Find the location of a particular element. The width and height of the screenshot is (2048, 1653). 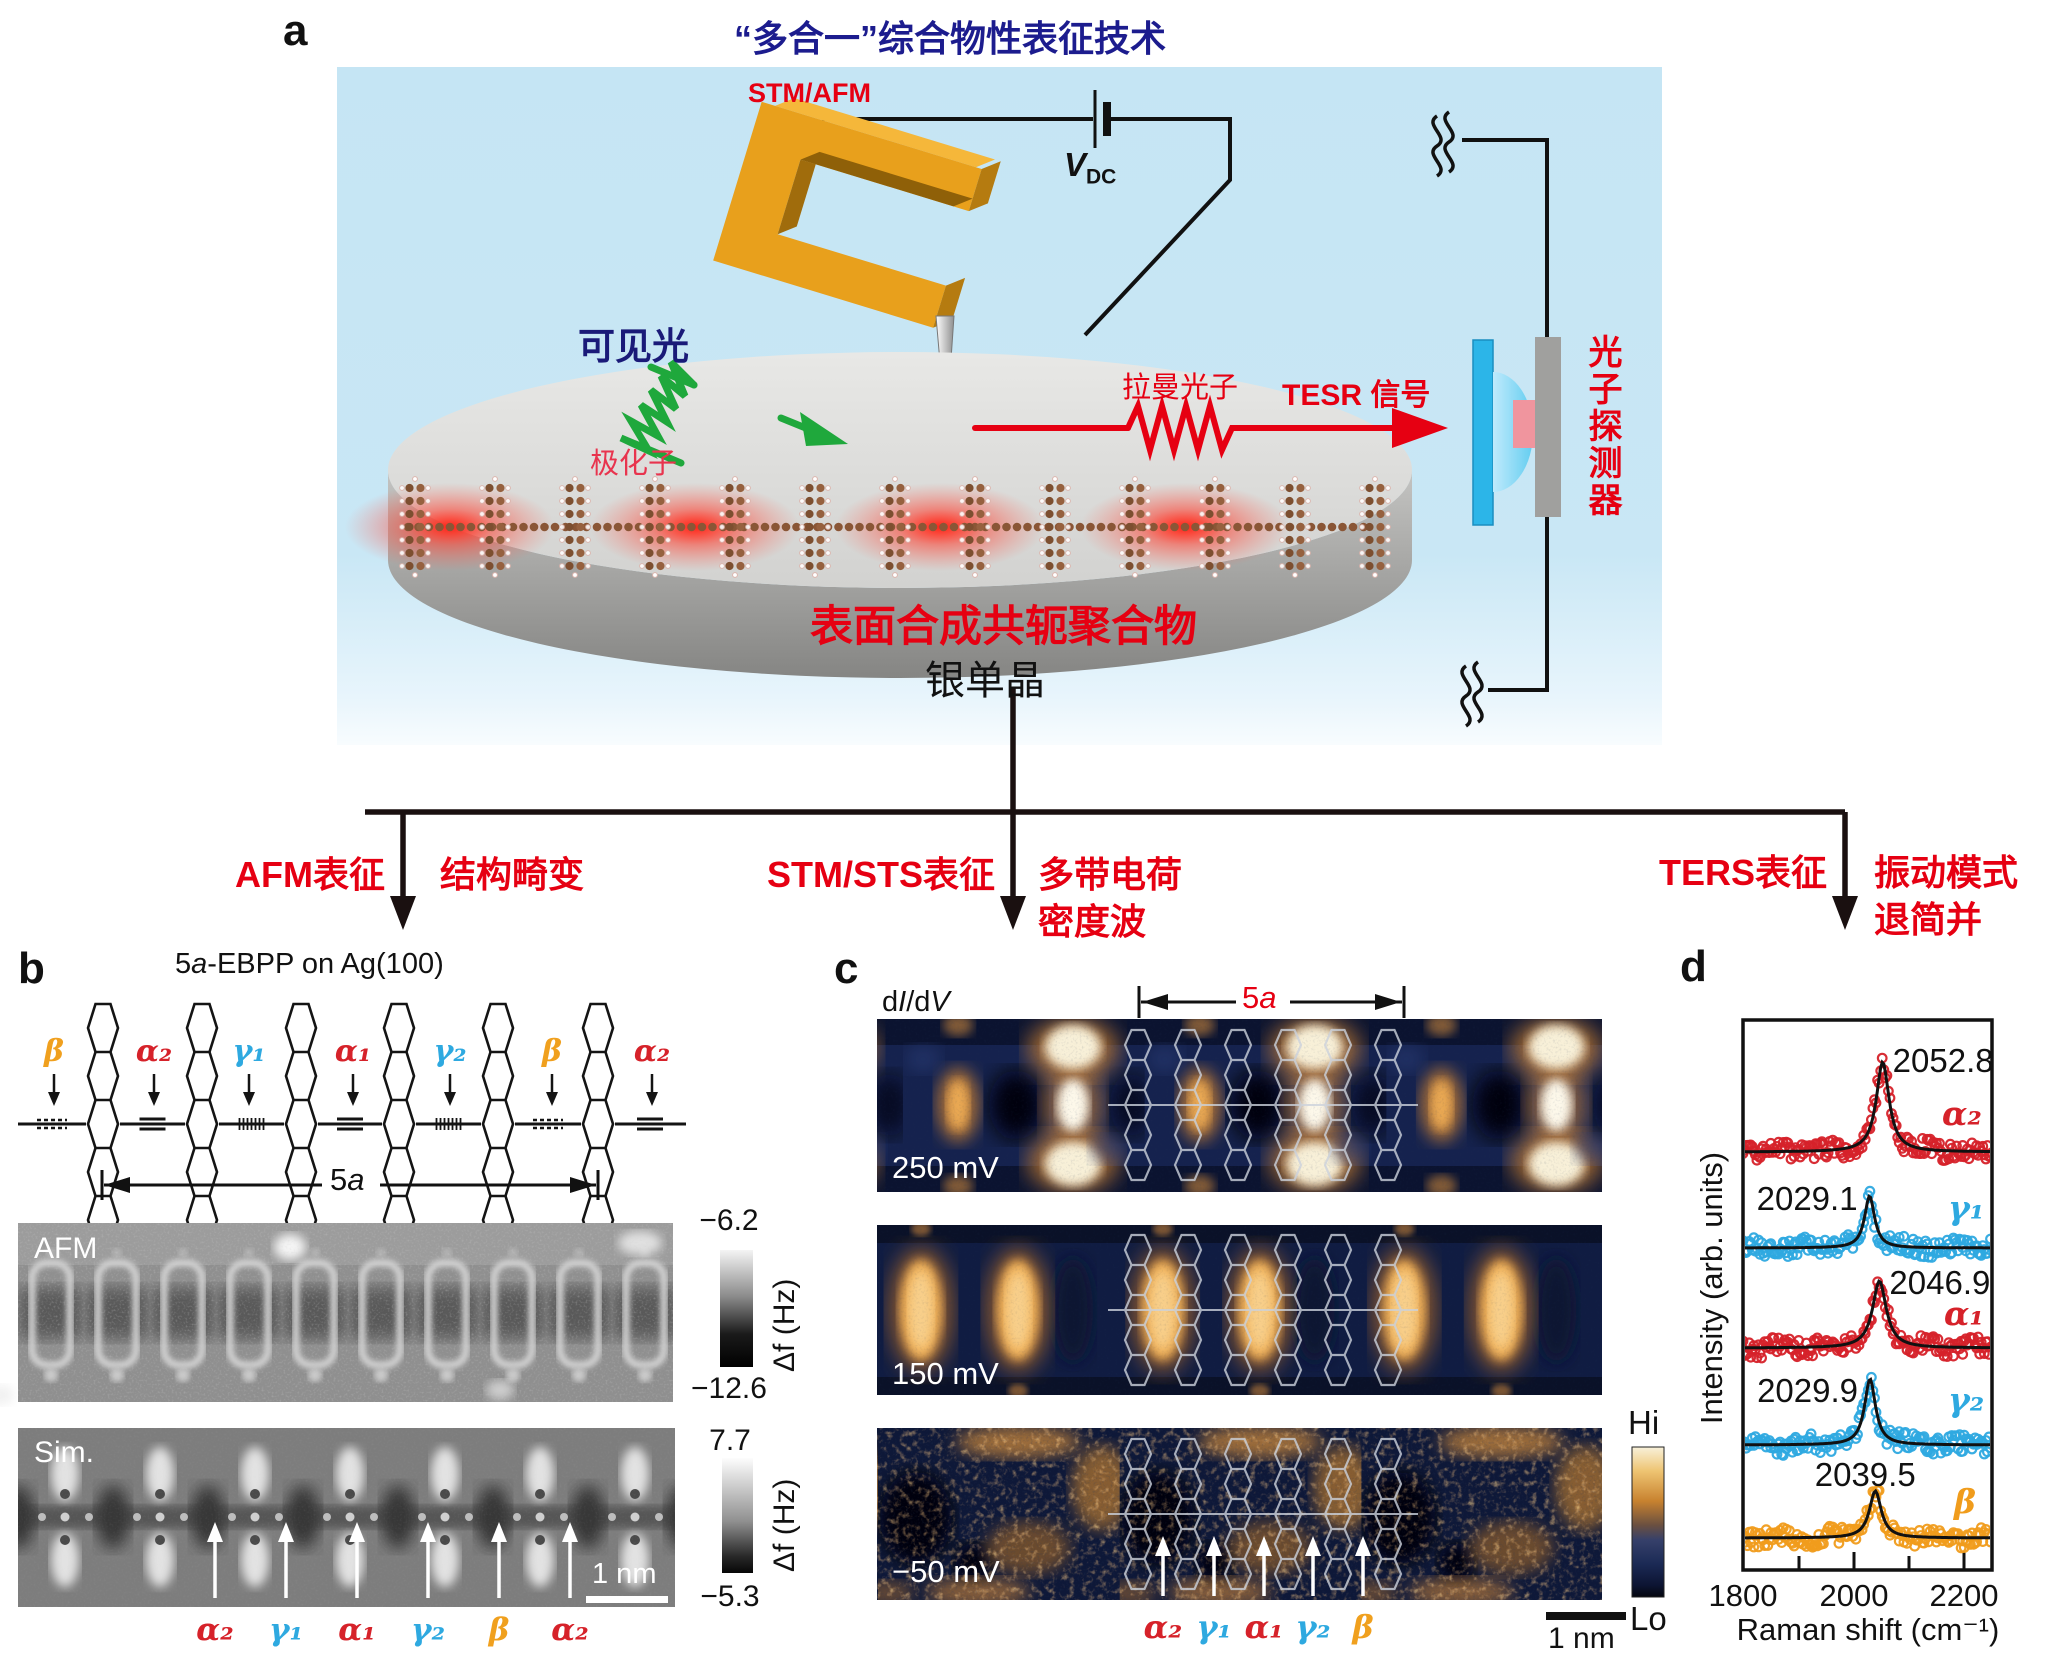

panel-b-title: 5a-EBPP on Ag(100) is located at coordinates (309, 964).